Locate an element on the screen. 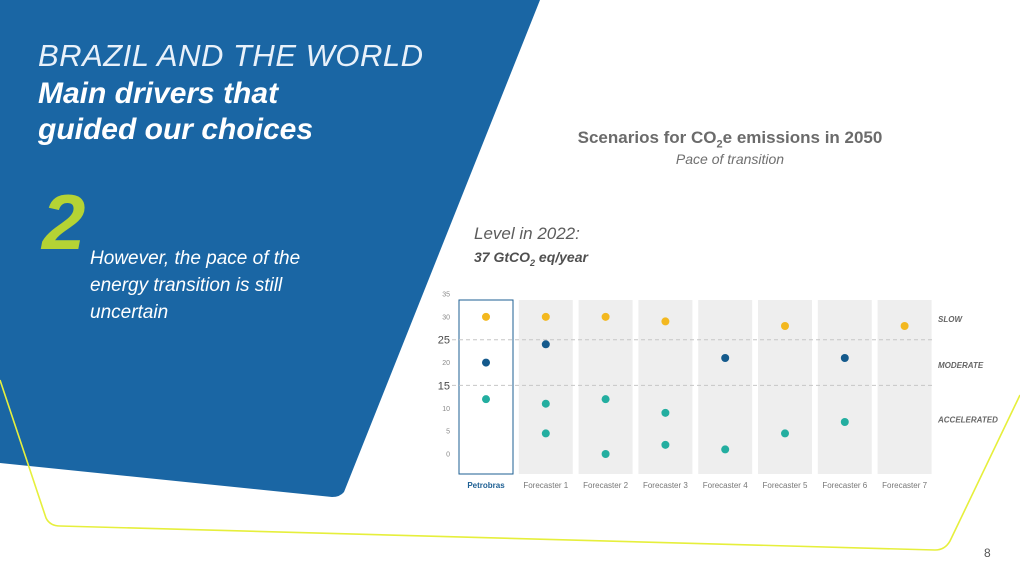  level-value: 37 GtCO2 eq/year is located at coordinates (531, 258).